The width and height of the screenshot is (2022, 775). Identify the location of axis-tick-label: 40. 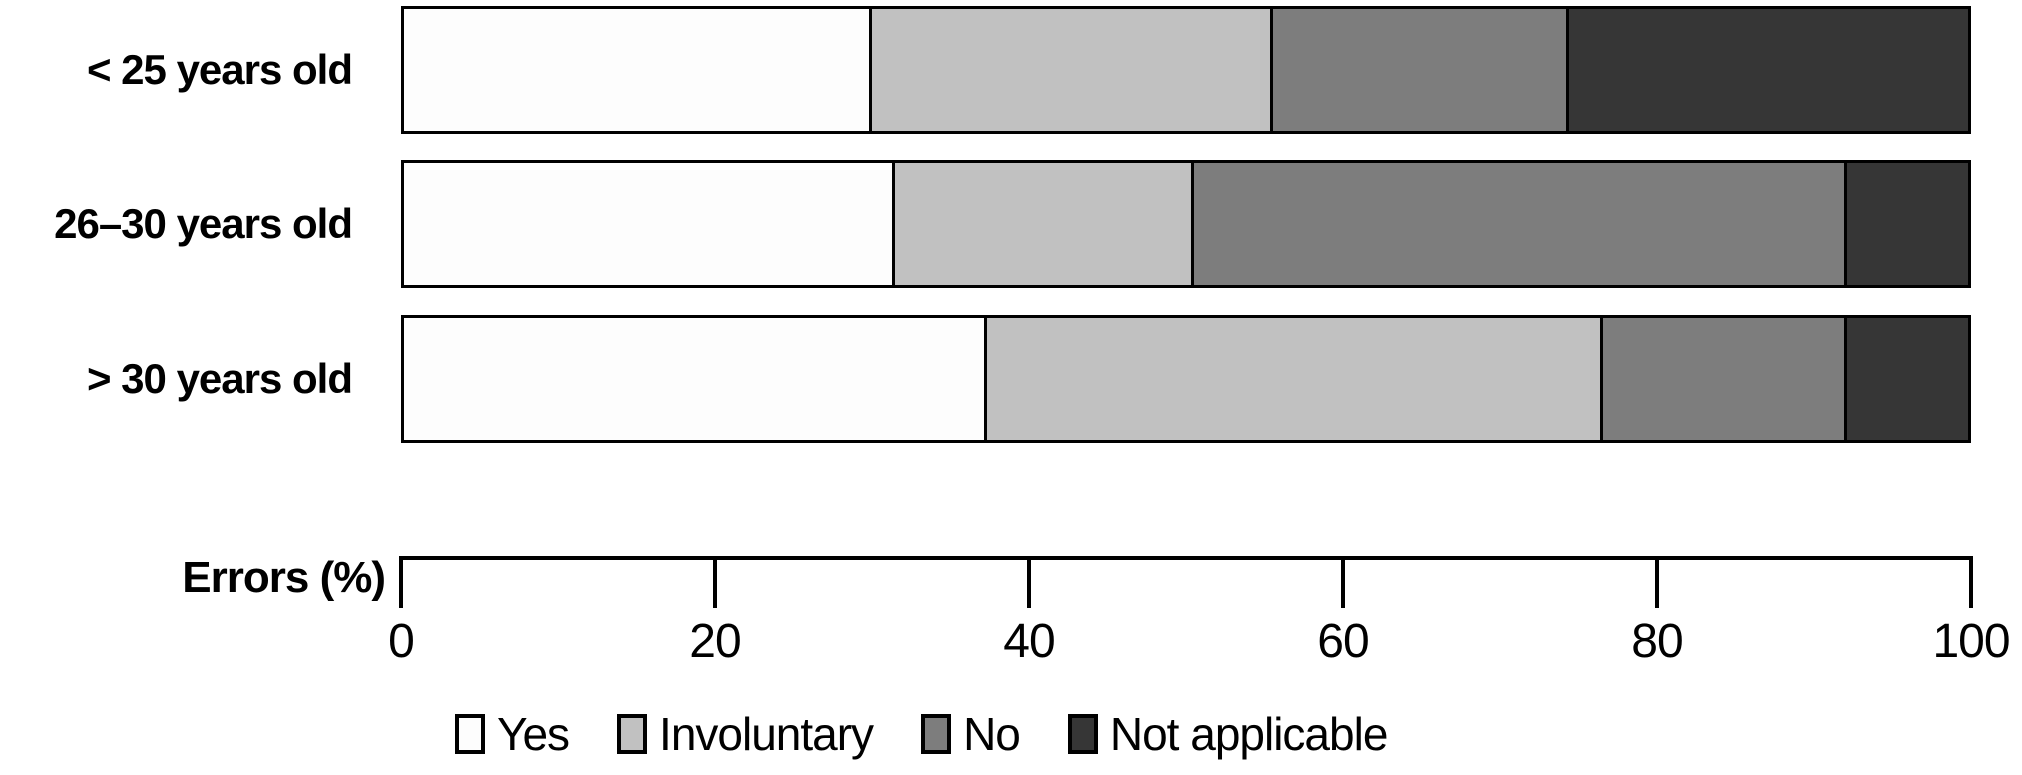
(1029, 641).